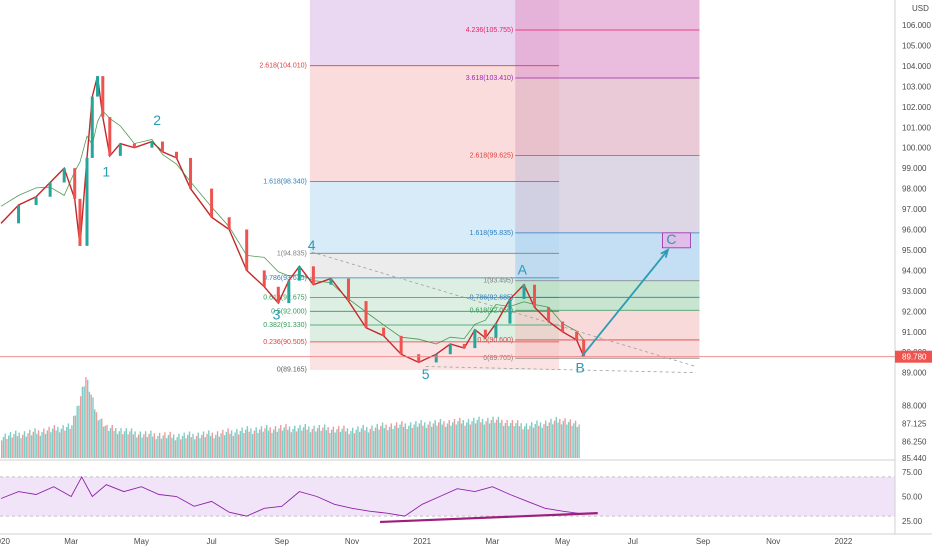  Describe the element at coordinates (489, 78) in the screenshot. I see `fib2-level-label: 3.618(103.410)` at that location.